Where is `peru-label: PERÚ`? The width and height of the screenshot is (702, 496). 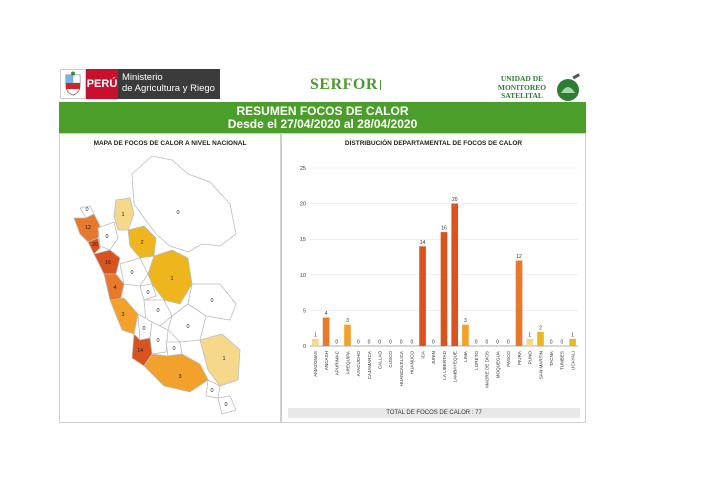 peru-label: PERÚ is located at coordinates (102, 84).